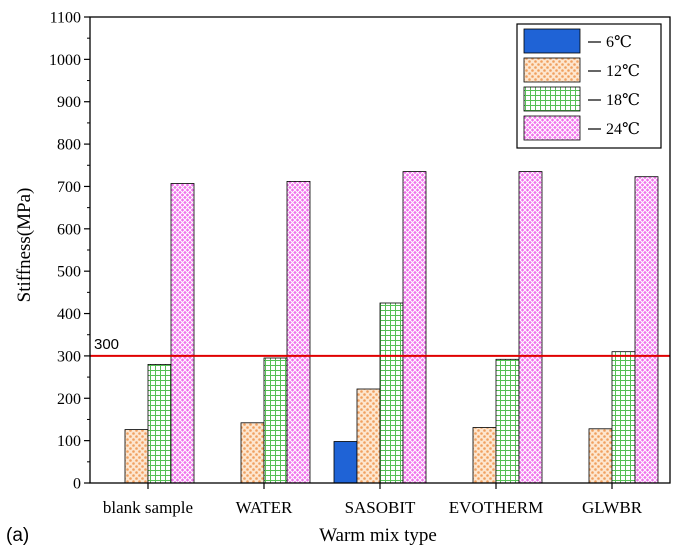 This screenshot has width=689, height=555. Describe the element at coordinates (623, 129) in the screenshot. I see `legend-label: 24℃` at that location.